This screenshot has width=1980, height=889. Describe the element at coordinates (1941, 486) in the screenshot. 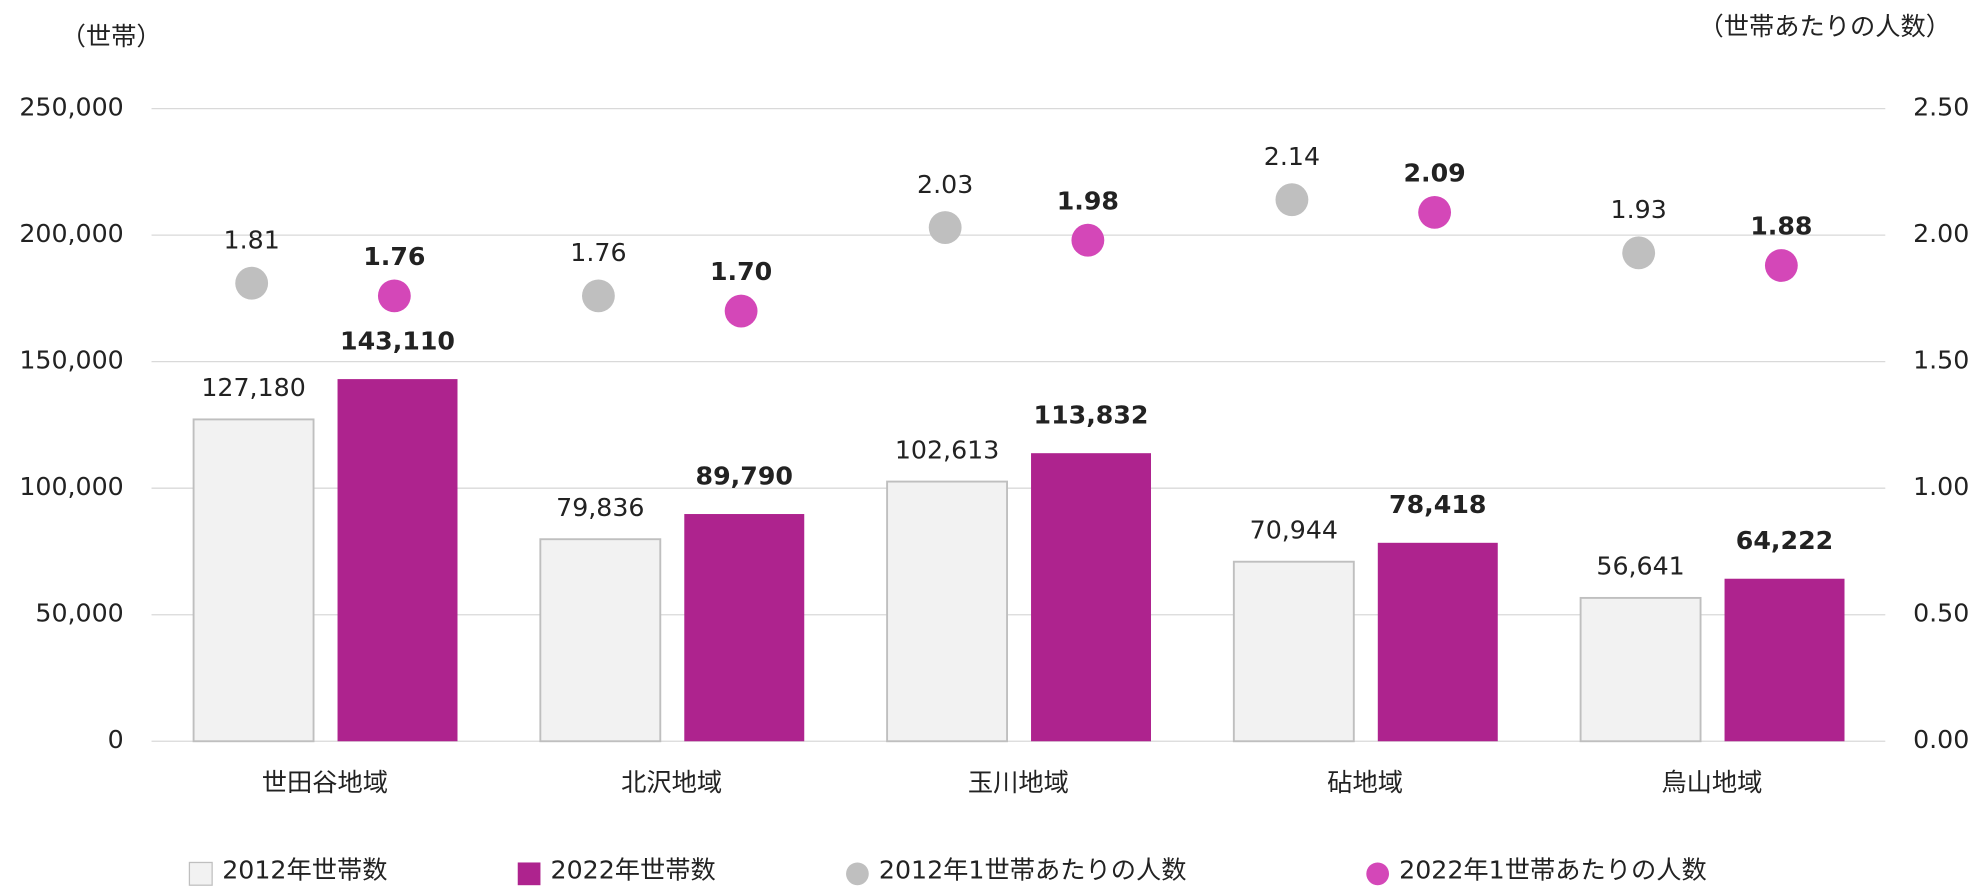

I see `y2-tick-label: 1.00` at that location.